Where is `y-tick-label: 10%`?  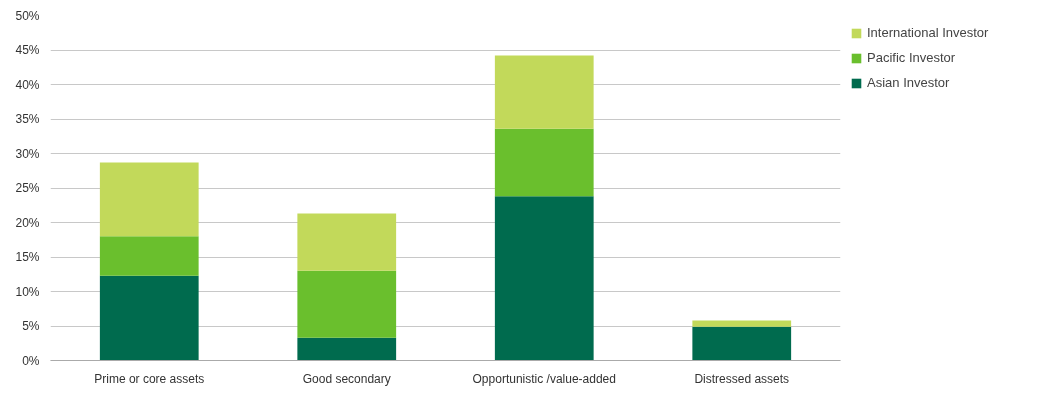
y-tick-label: 10% is located at coordinates (27, 291).